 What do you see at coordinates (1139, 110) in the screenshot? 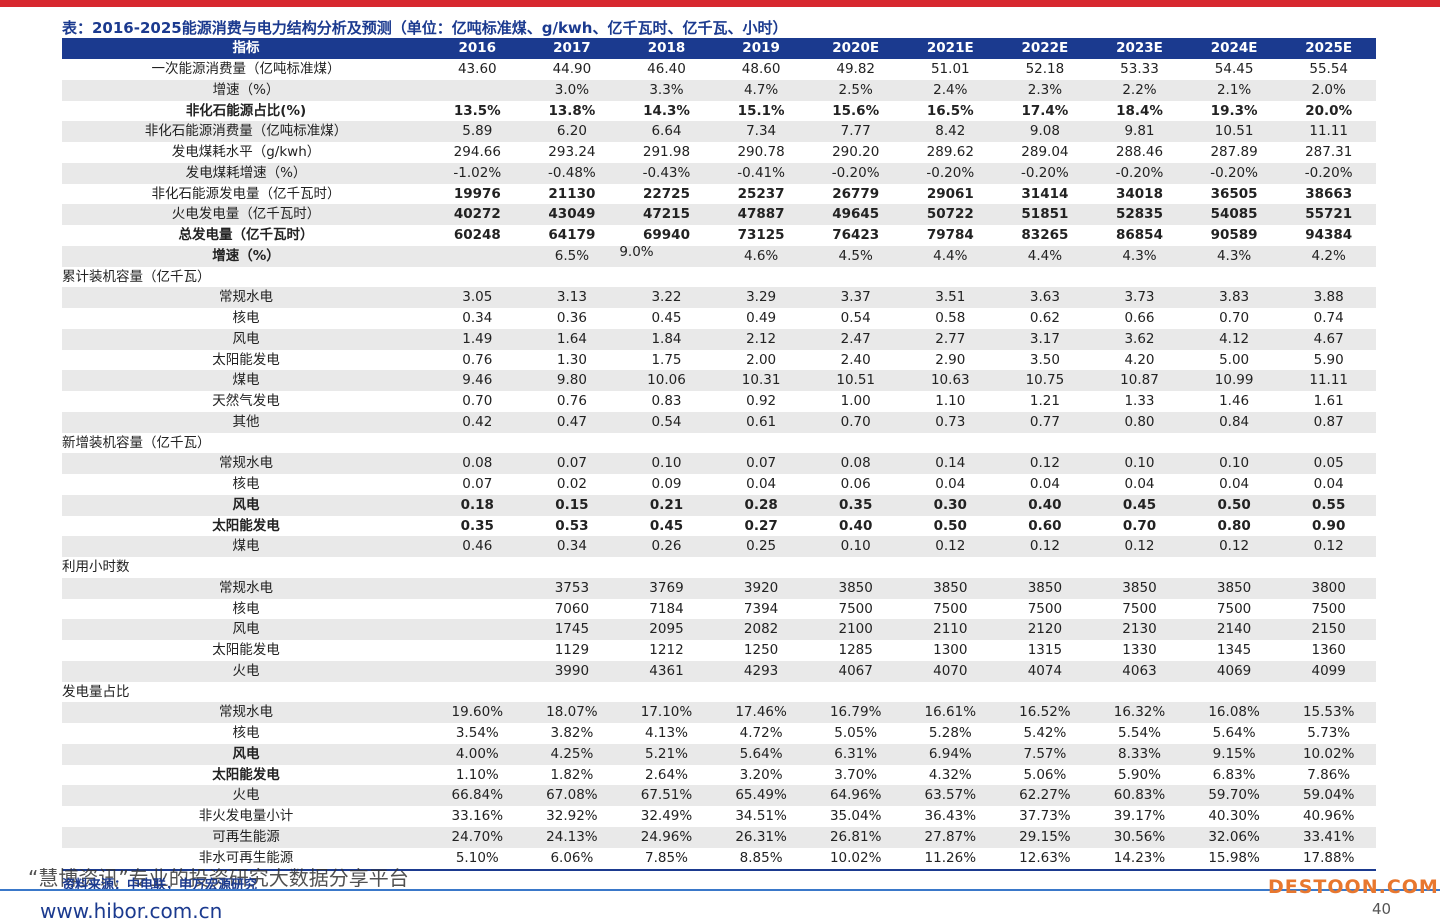
I see `value-cell: 18.4%` at bounding box center [1139, 110].